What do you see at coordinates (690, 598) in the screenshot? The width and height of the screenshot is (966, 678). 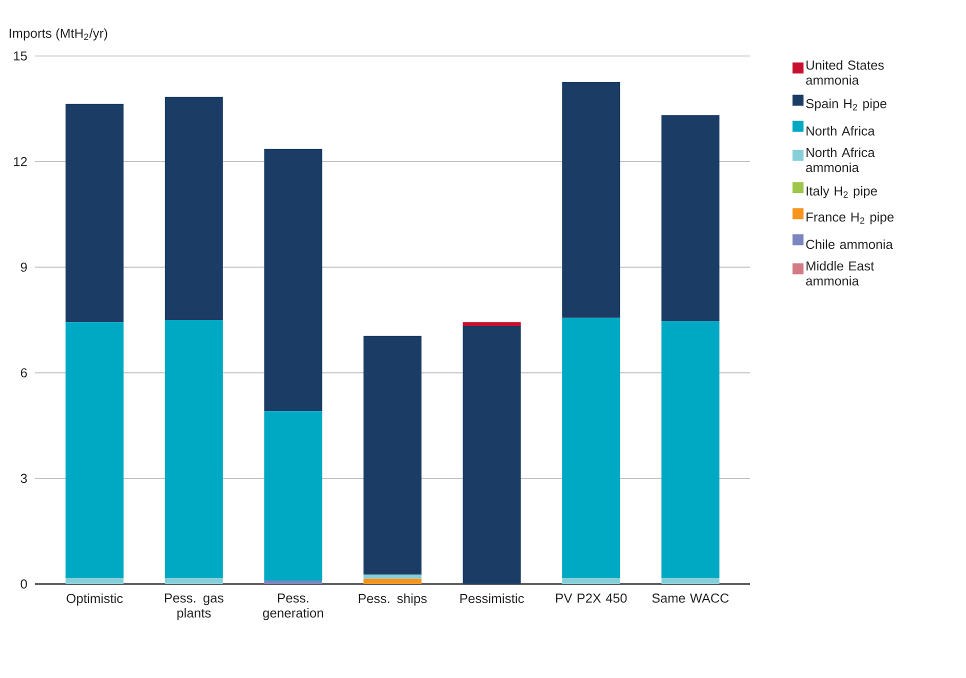 I see `x-tick-label: Same WACC` at bounding box center [690, 598].